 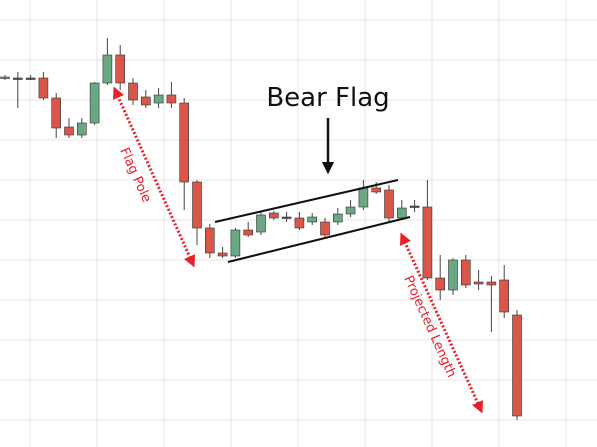 What do you see at coordinates (134, 175) in the screenshot?
I see `pole-label: Flag Pole` at bounding box center [134, 175].